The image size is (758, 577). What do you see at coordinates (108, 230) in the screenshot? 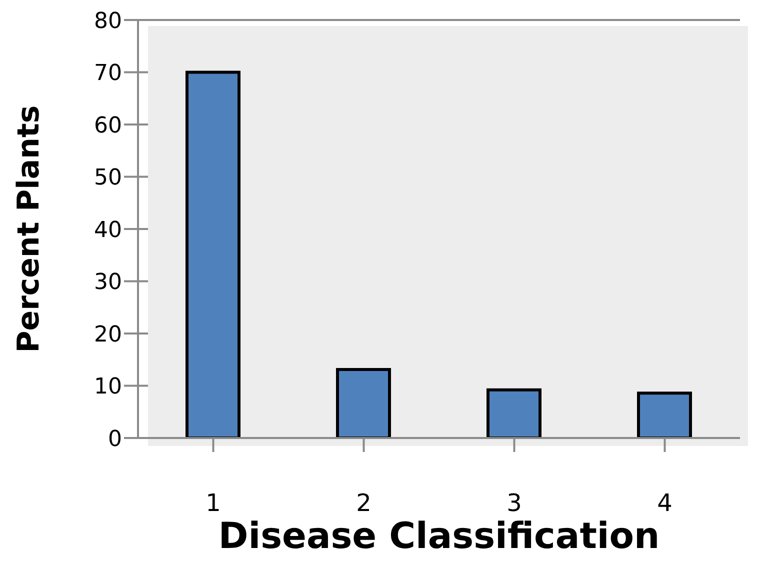
I see `y-tick-label: 40` at bounding box center [108, 230].